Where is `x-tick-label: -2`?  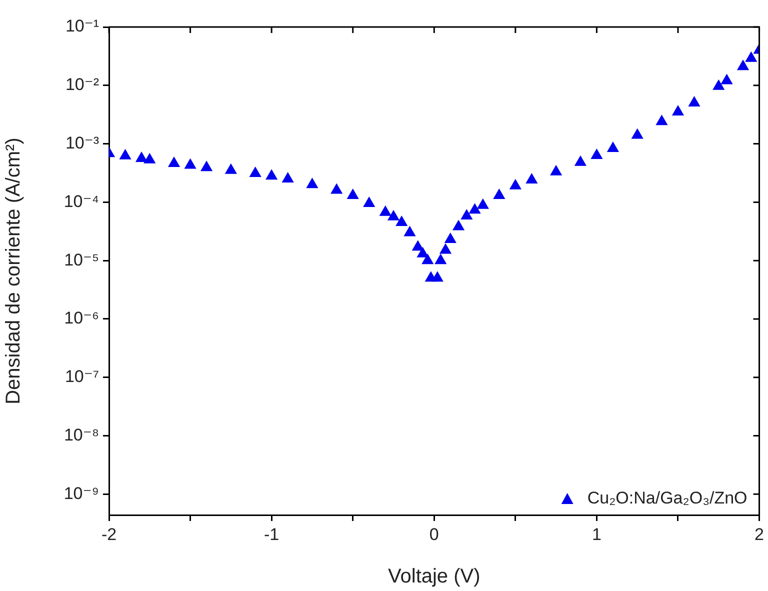 x-tick-label: -2 is located at coordinates (109, 534).